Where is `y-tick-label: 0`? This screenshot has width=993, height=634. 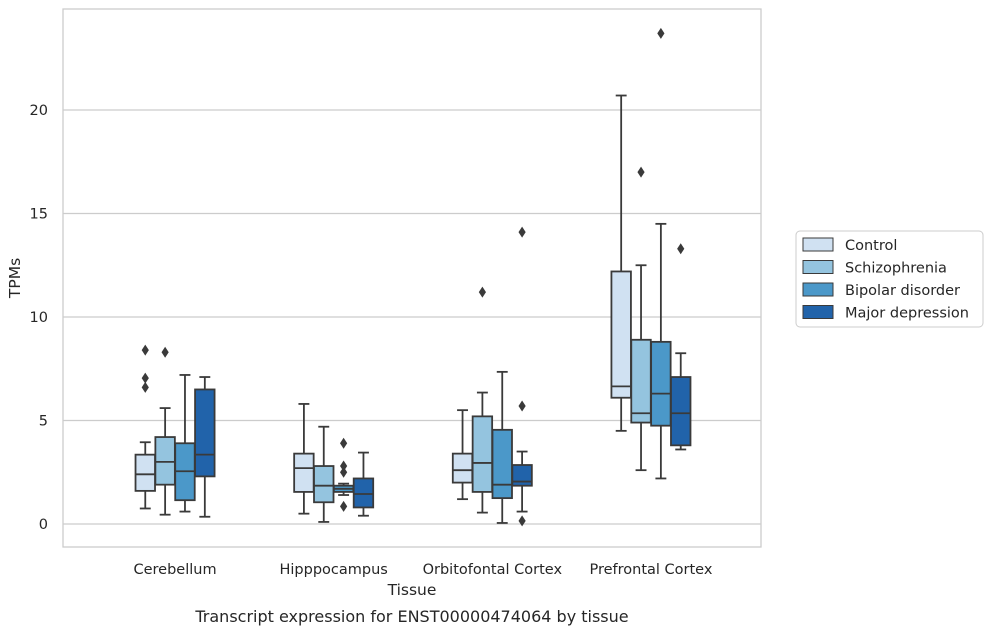
y-tick-label: 0 is located at coordinates (43, 525).